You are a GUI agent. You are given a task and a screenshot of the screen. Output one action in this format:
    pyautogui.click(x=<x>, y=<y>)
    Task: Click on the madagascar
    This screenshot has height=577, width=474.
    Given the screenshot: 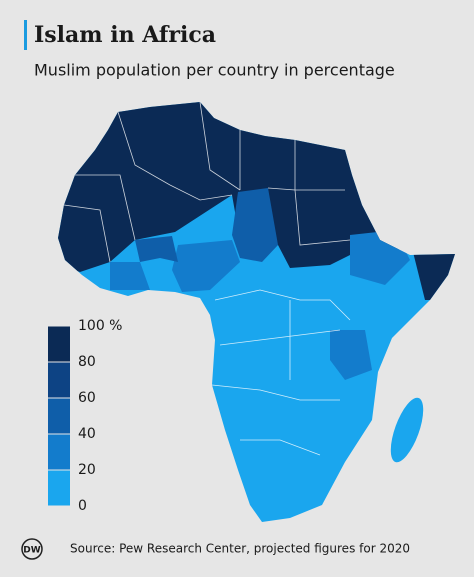 What is the action you would take?
    pyautogui.click(x=407, y=430)
    